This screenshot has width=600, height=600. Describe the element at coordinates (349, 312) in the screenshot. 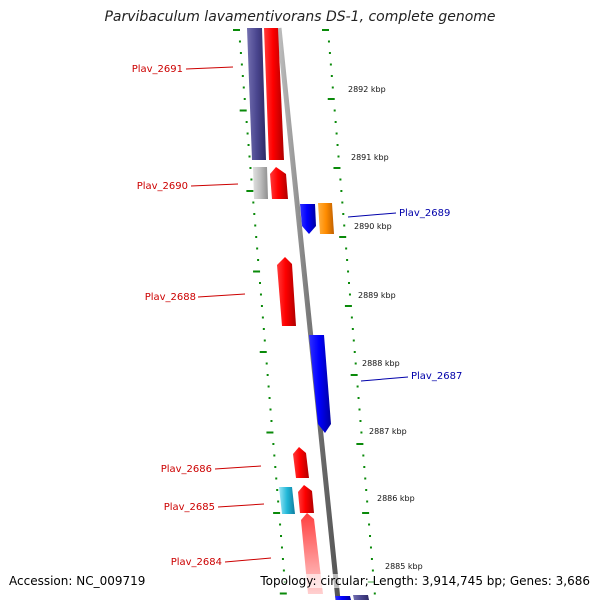

I see `outer-tick-track` at that location.